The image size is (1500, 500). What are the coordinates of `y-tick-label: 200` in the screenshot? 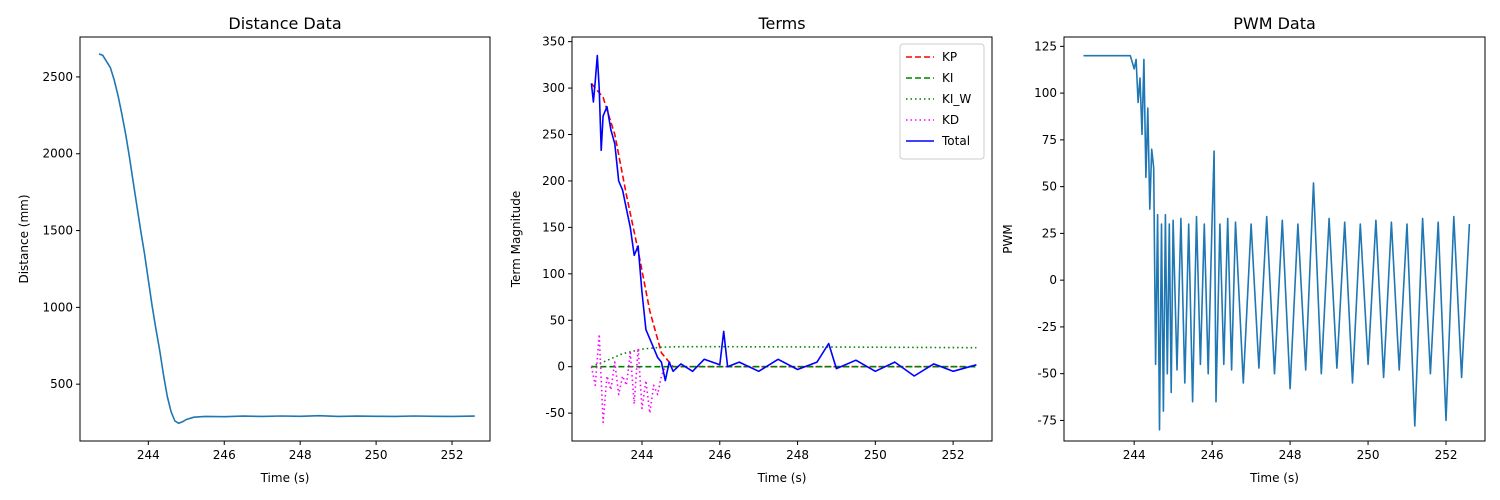 It's located at (553, 181).